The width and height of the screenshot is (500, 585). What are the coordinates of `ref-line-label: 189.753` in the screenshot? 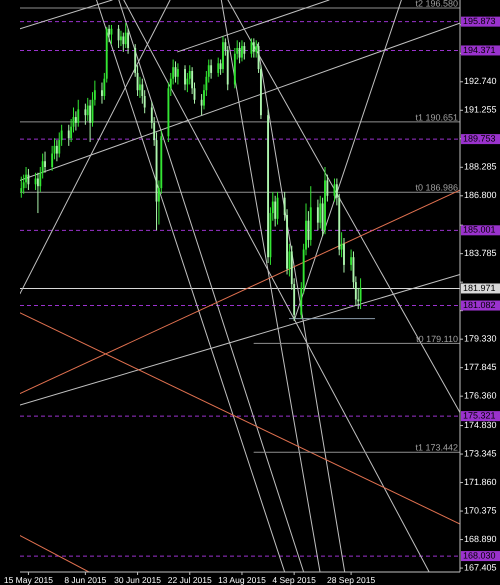 It's located at (479, 138).